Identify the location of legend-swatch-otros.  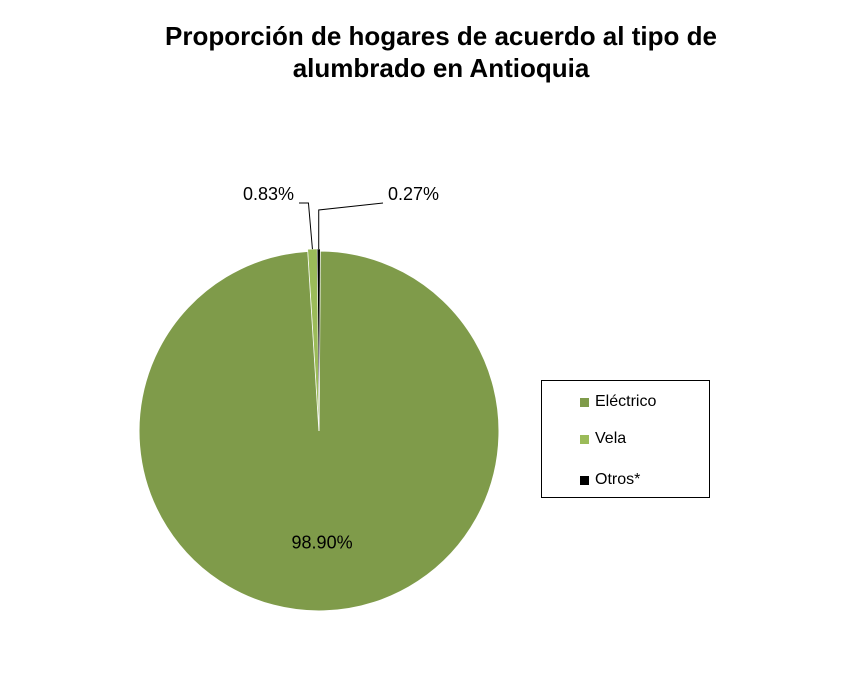
(584, 480).